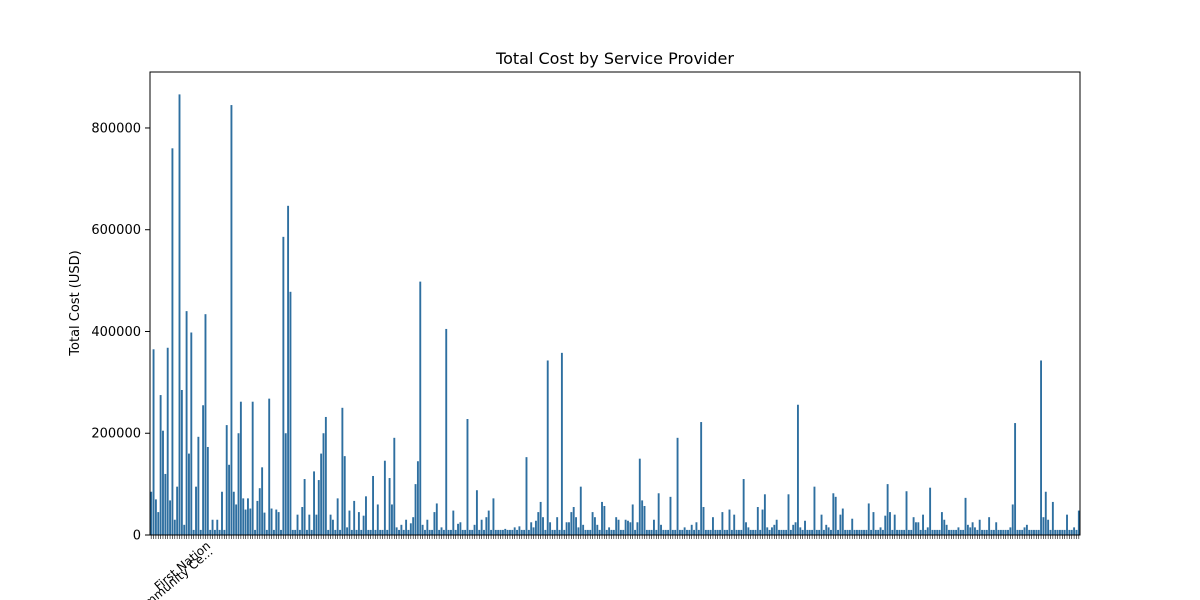 This screenshot has height=600, width=1200. Describe the element at coordinates (120, 332) in the screenshot. I see `y-axis-ticks: 0 200000 400000 600000 800000` at that location.